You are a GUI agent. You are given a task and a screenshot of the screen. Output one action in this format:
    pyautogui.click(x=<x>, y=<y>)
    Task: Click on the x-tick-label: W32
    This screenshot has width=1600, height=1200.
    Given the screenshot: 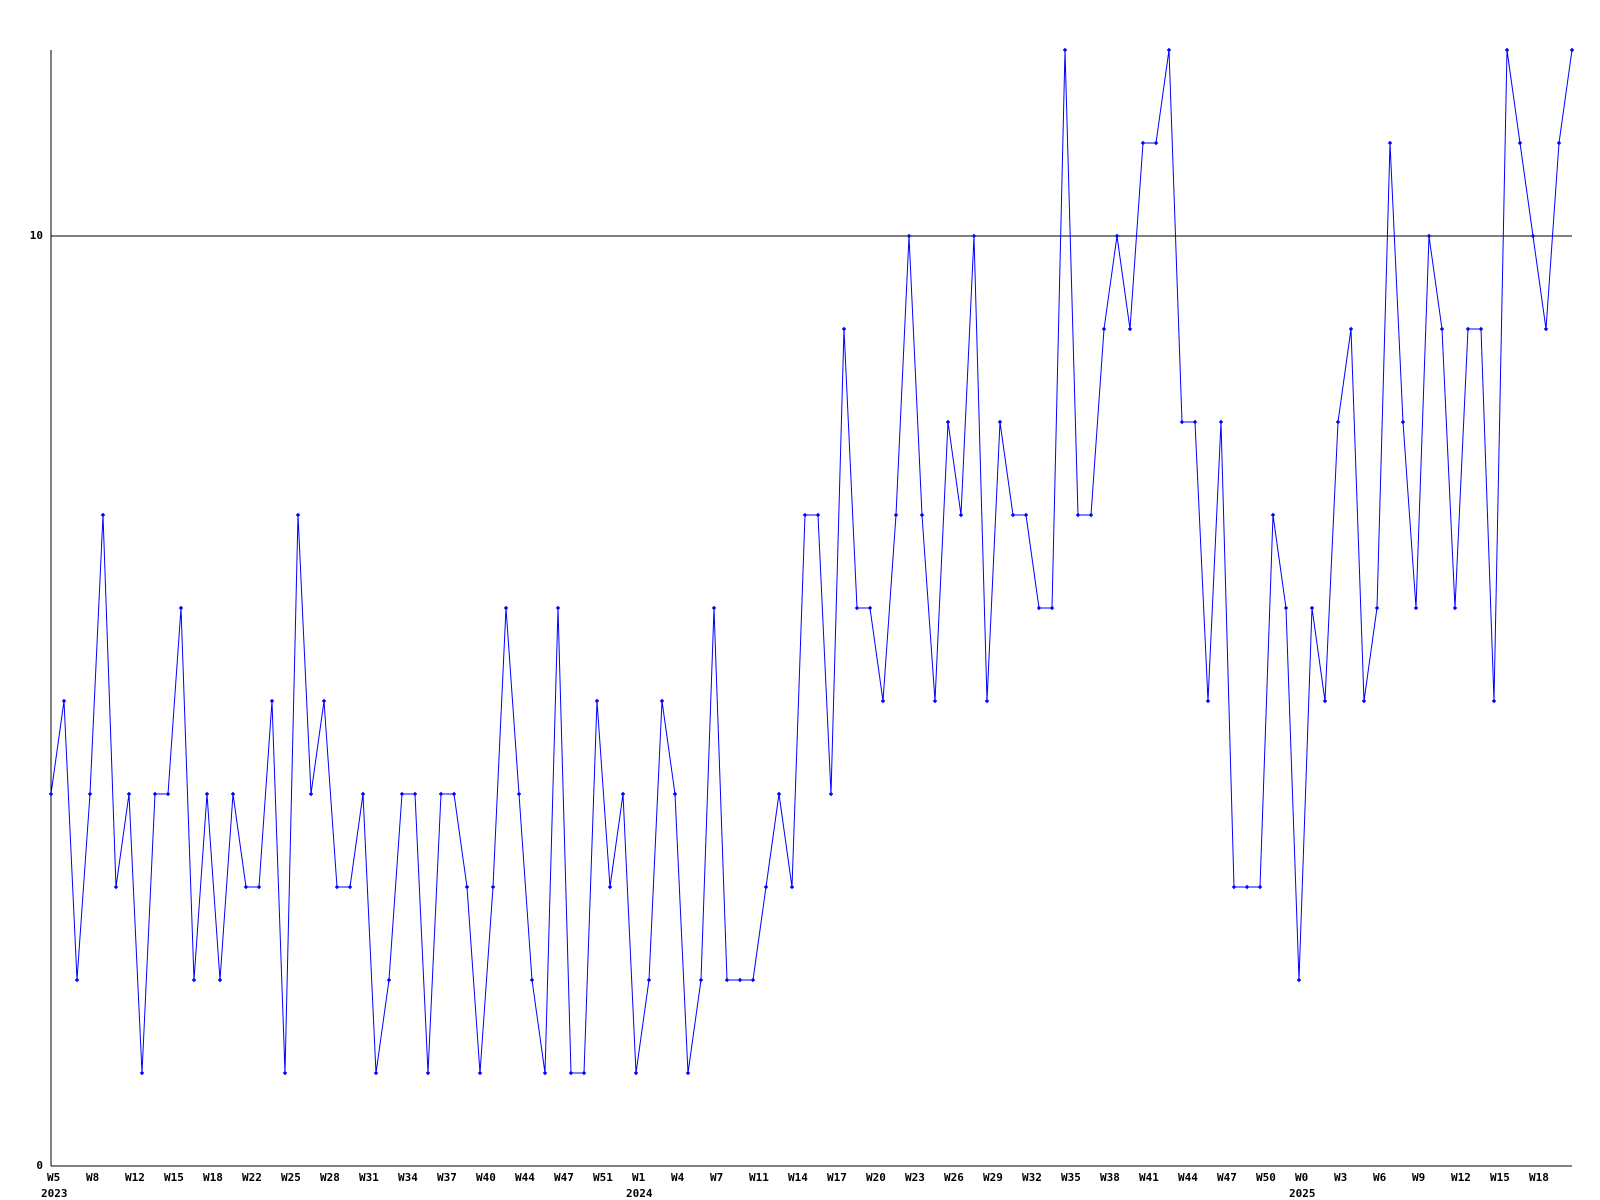 What is the action you would take?
    pyautogui.click(x=1032, y=1177)
    